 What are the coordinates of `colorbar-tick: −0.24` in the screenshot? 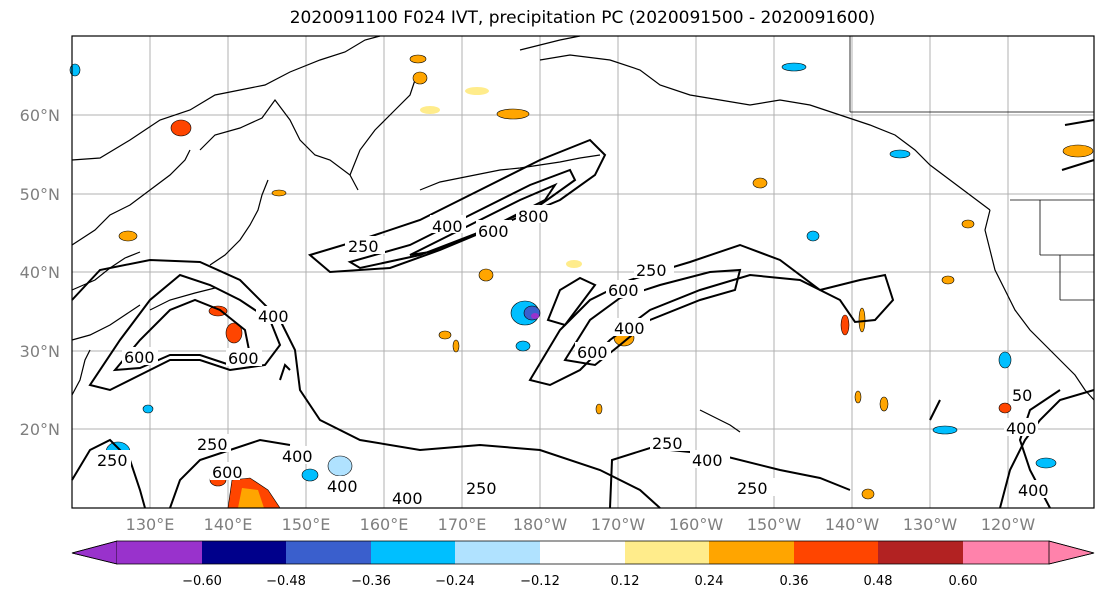 It's located at (455, 581).